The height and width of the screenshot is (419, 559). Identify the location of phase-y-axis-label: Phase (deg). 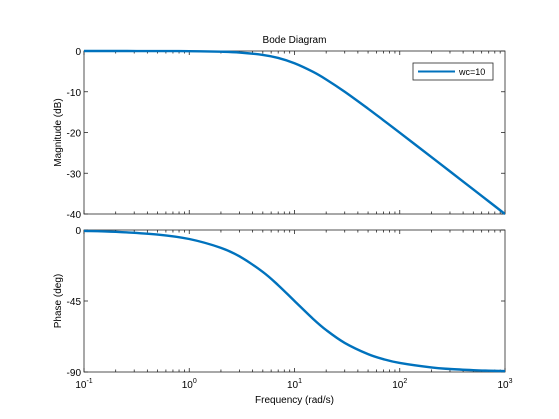
(58, 301).